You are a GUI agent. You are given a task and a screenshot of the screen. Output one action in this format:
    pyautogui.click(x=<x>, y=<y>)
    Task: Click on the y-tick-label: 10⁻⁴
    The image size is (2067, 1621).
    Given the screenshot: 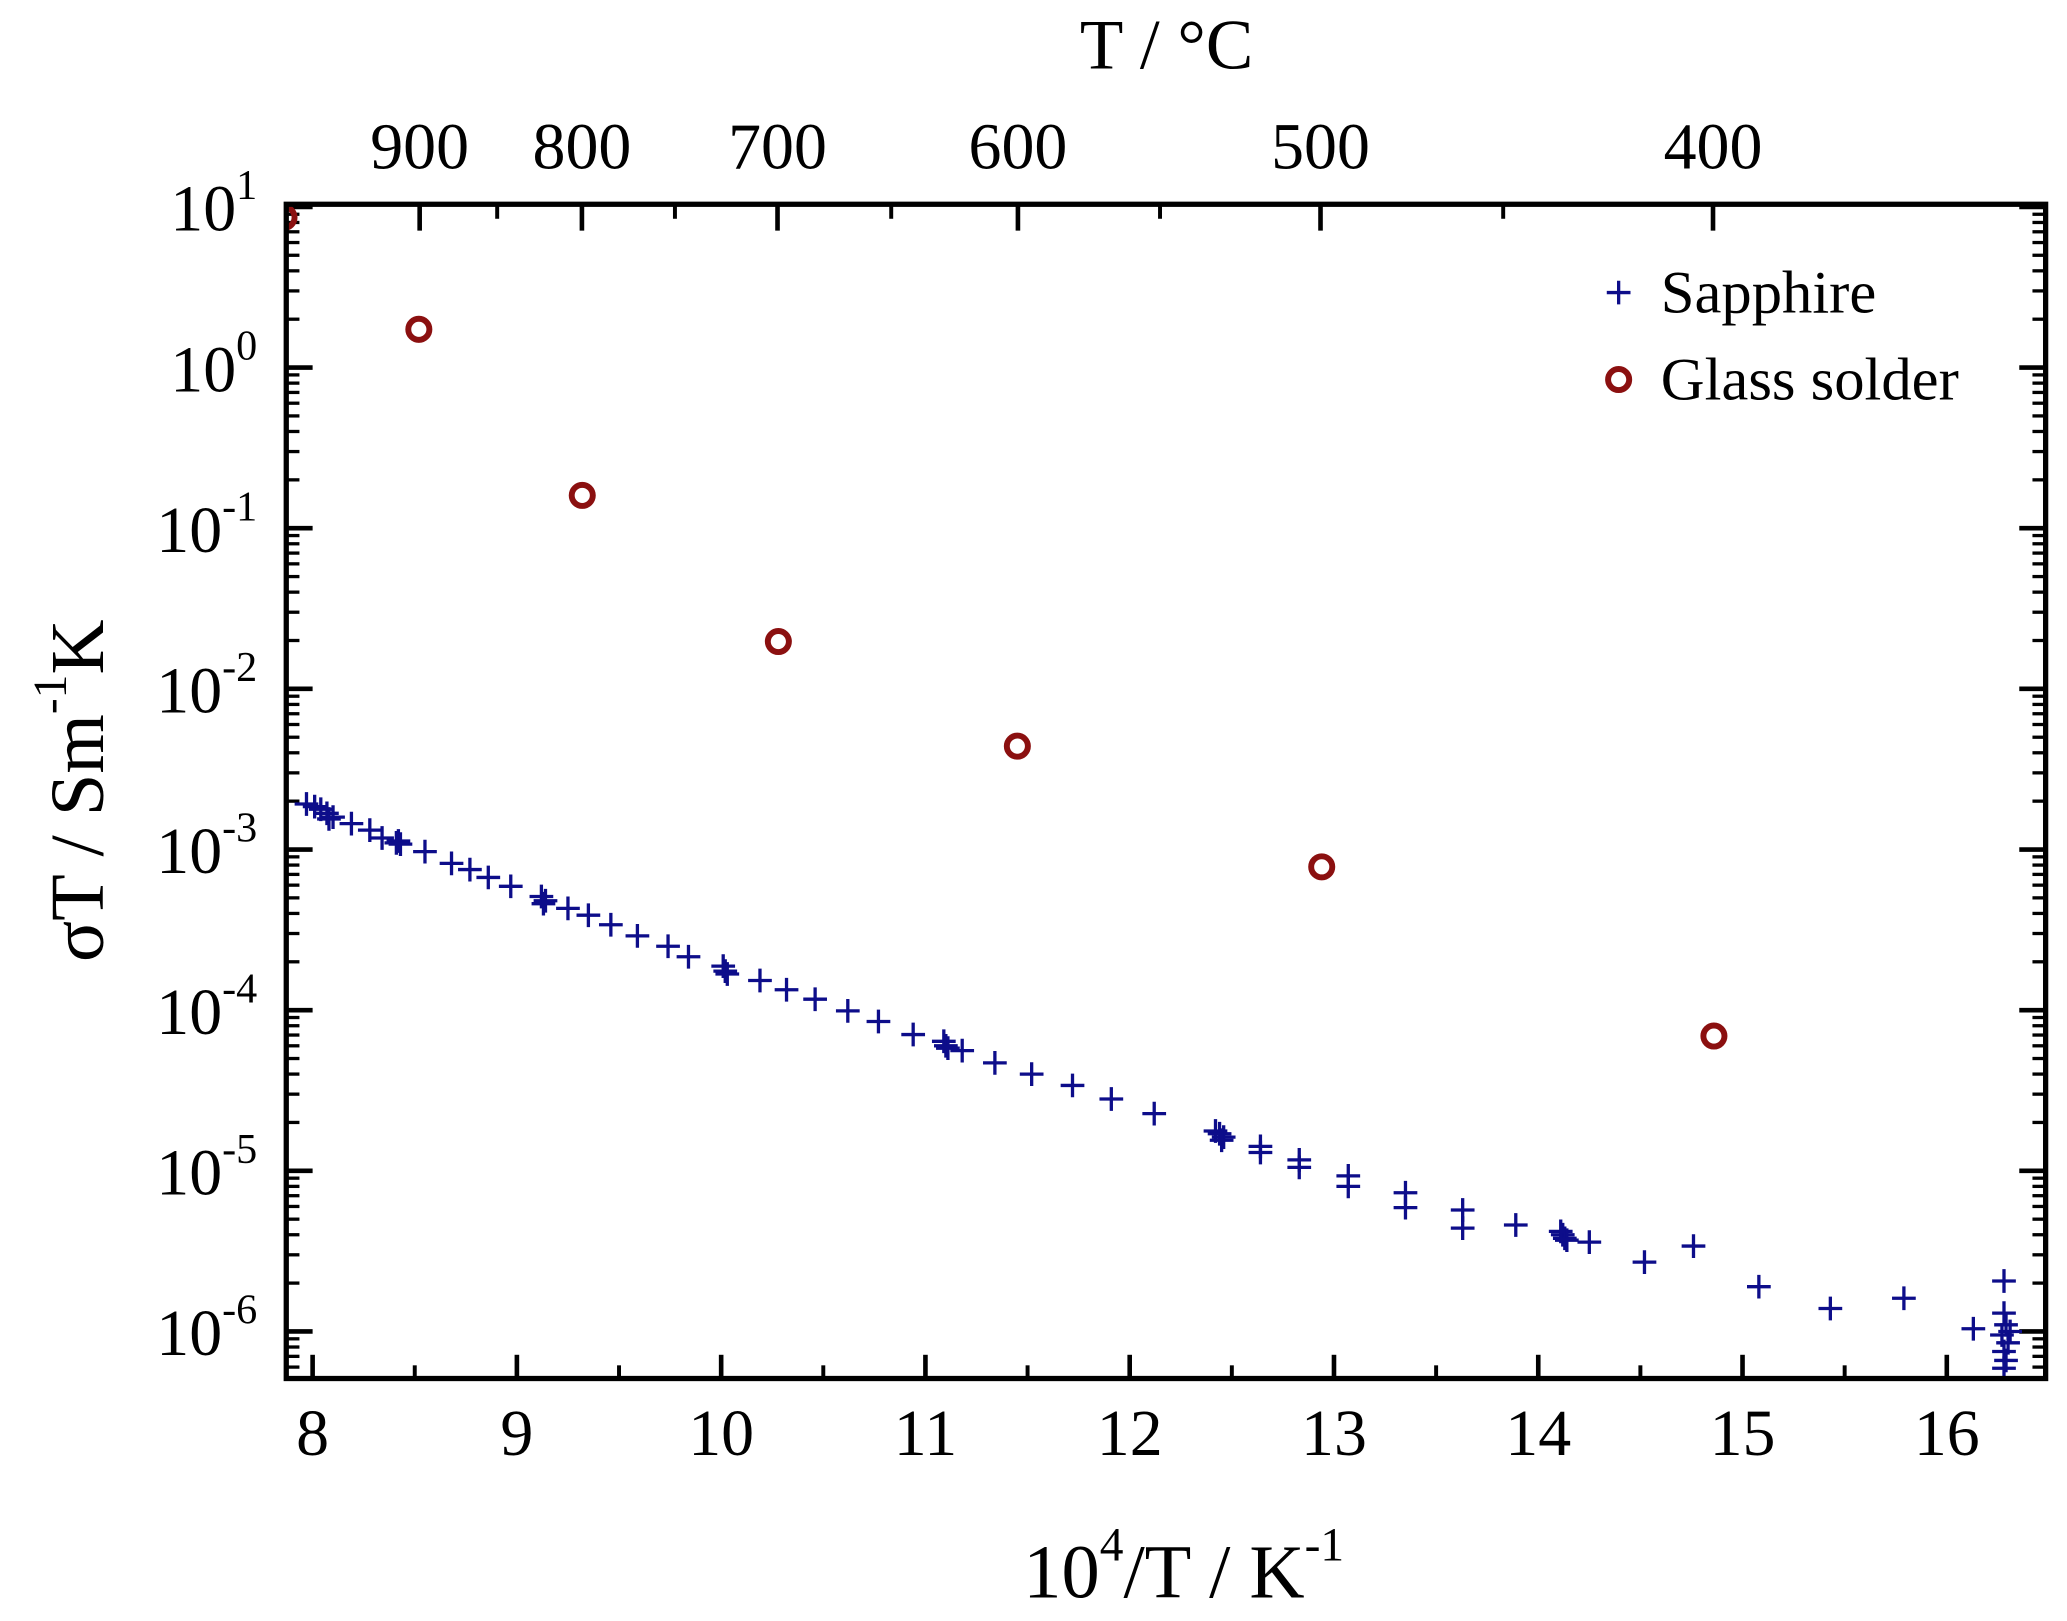 What is the action you would take?
    pyautogui.click(x=206, y=1007)
    